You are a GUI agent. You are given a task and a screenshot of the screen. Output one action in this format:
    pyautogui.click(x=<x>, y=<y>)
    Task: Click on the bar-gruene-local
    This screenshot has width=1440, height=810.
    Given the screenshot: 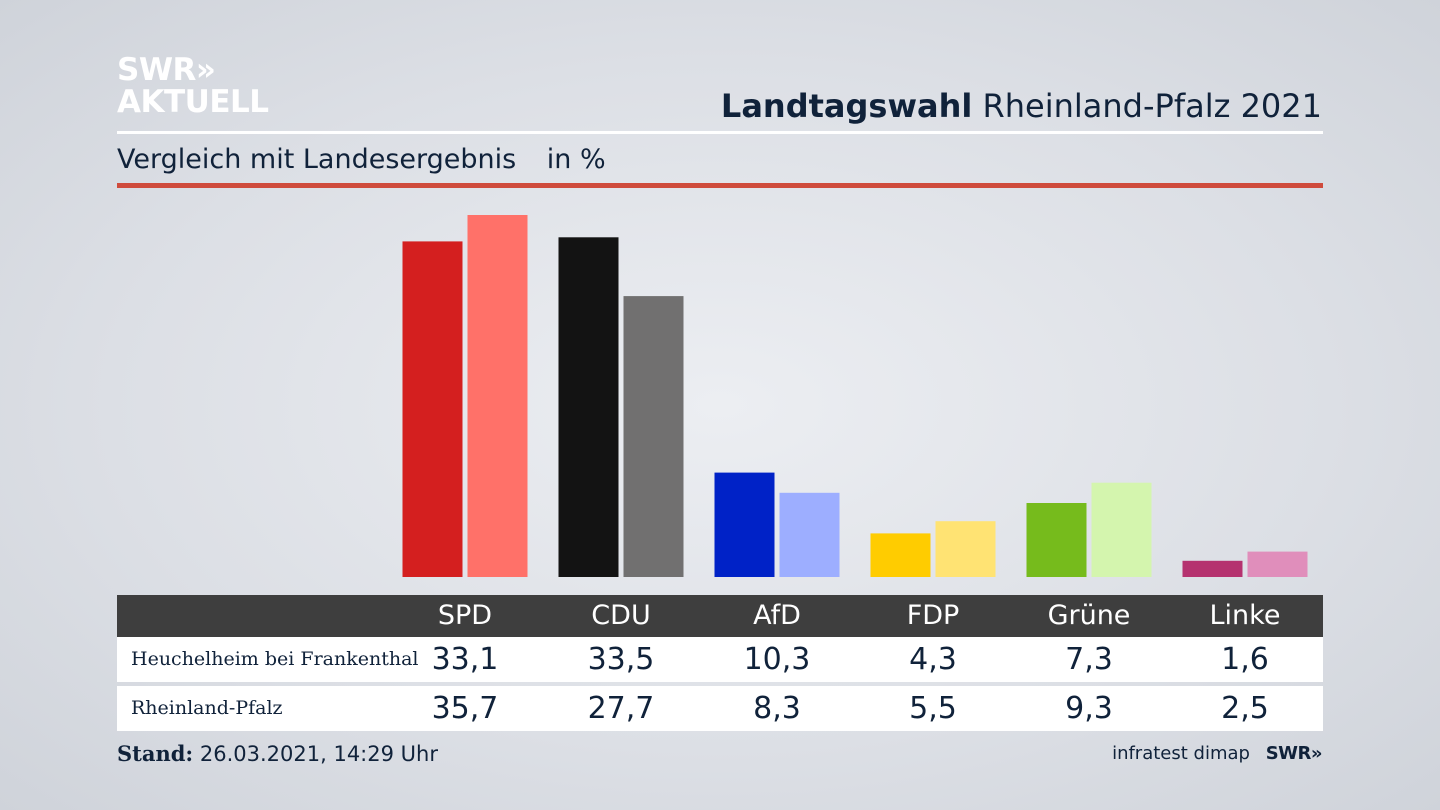 What is the action you would take?
    pyautogui.click(x=1056, y=540)
    